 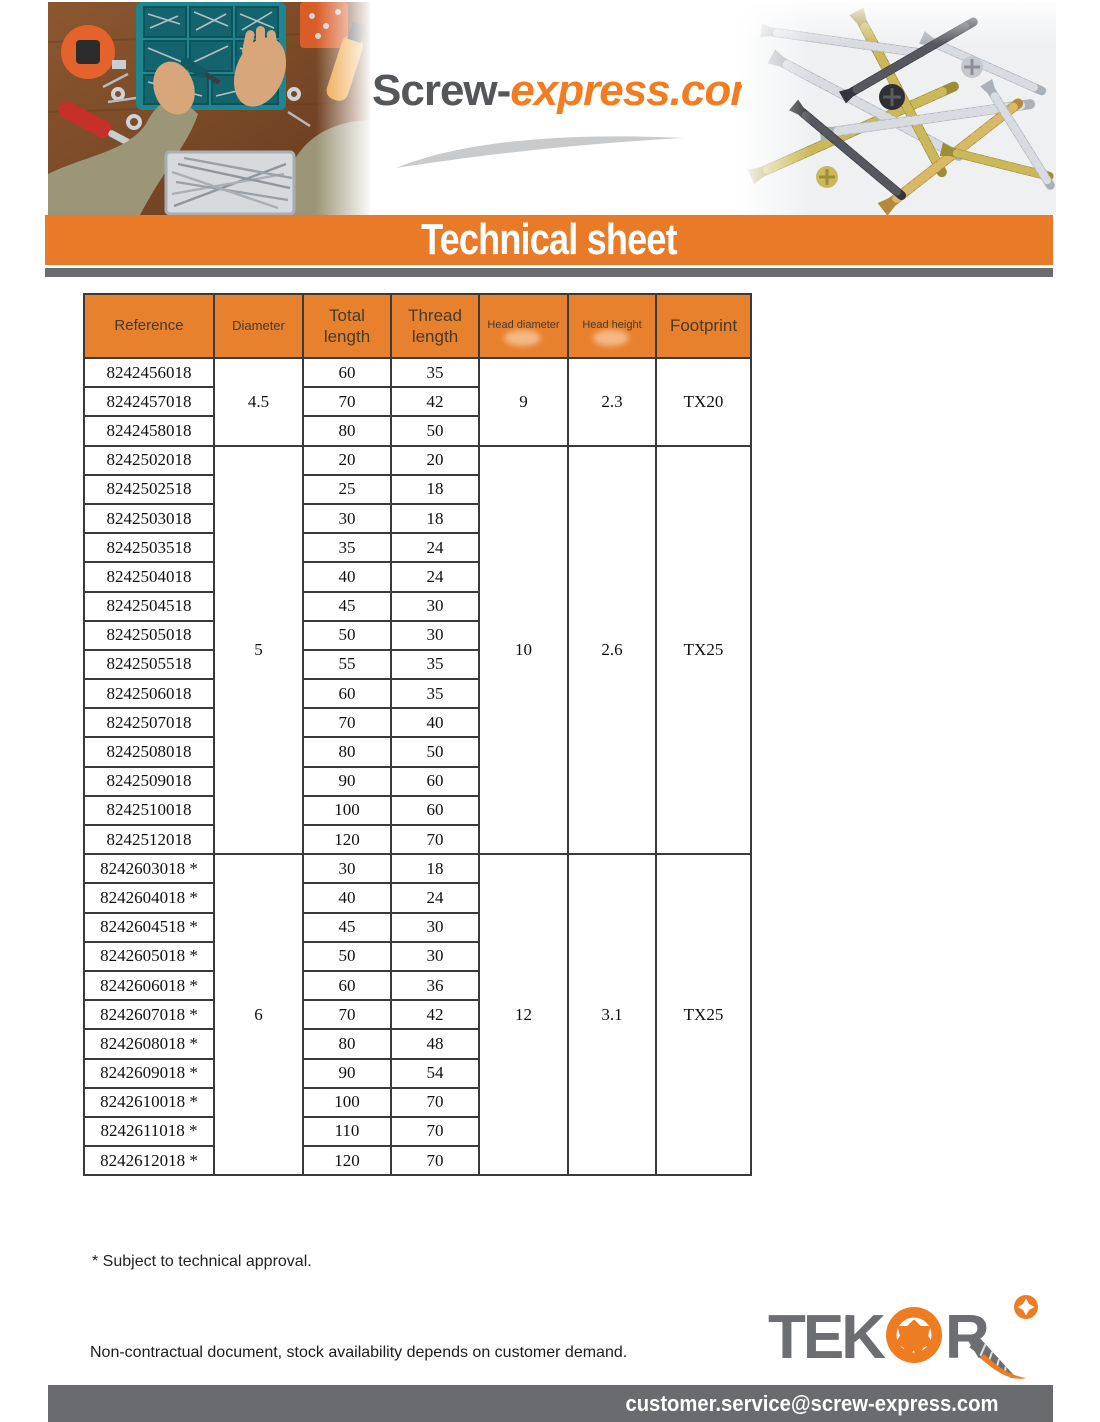 I want to click on head-height-cell: 3.1, so click(x=612, y=1015).